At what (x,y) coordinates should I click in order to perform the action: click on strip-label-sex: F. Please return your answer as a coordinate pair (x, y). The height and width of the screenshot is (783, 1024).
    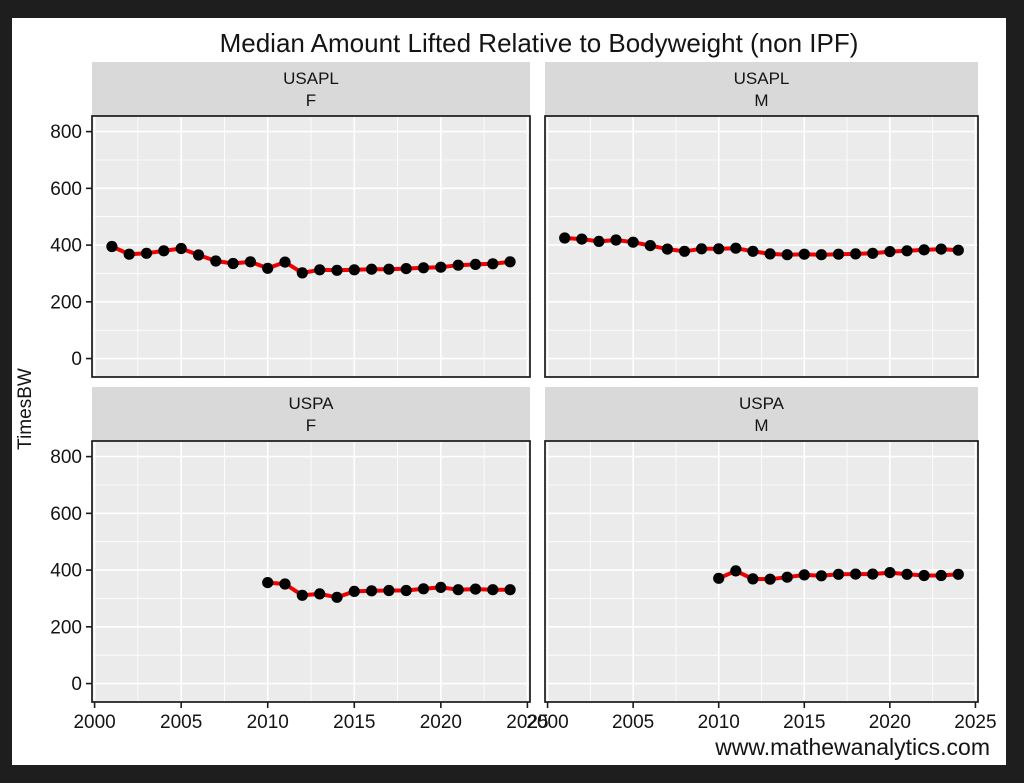
    Looking at the image, I should click on (311, 100).